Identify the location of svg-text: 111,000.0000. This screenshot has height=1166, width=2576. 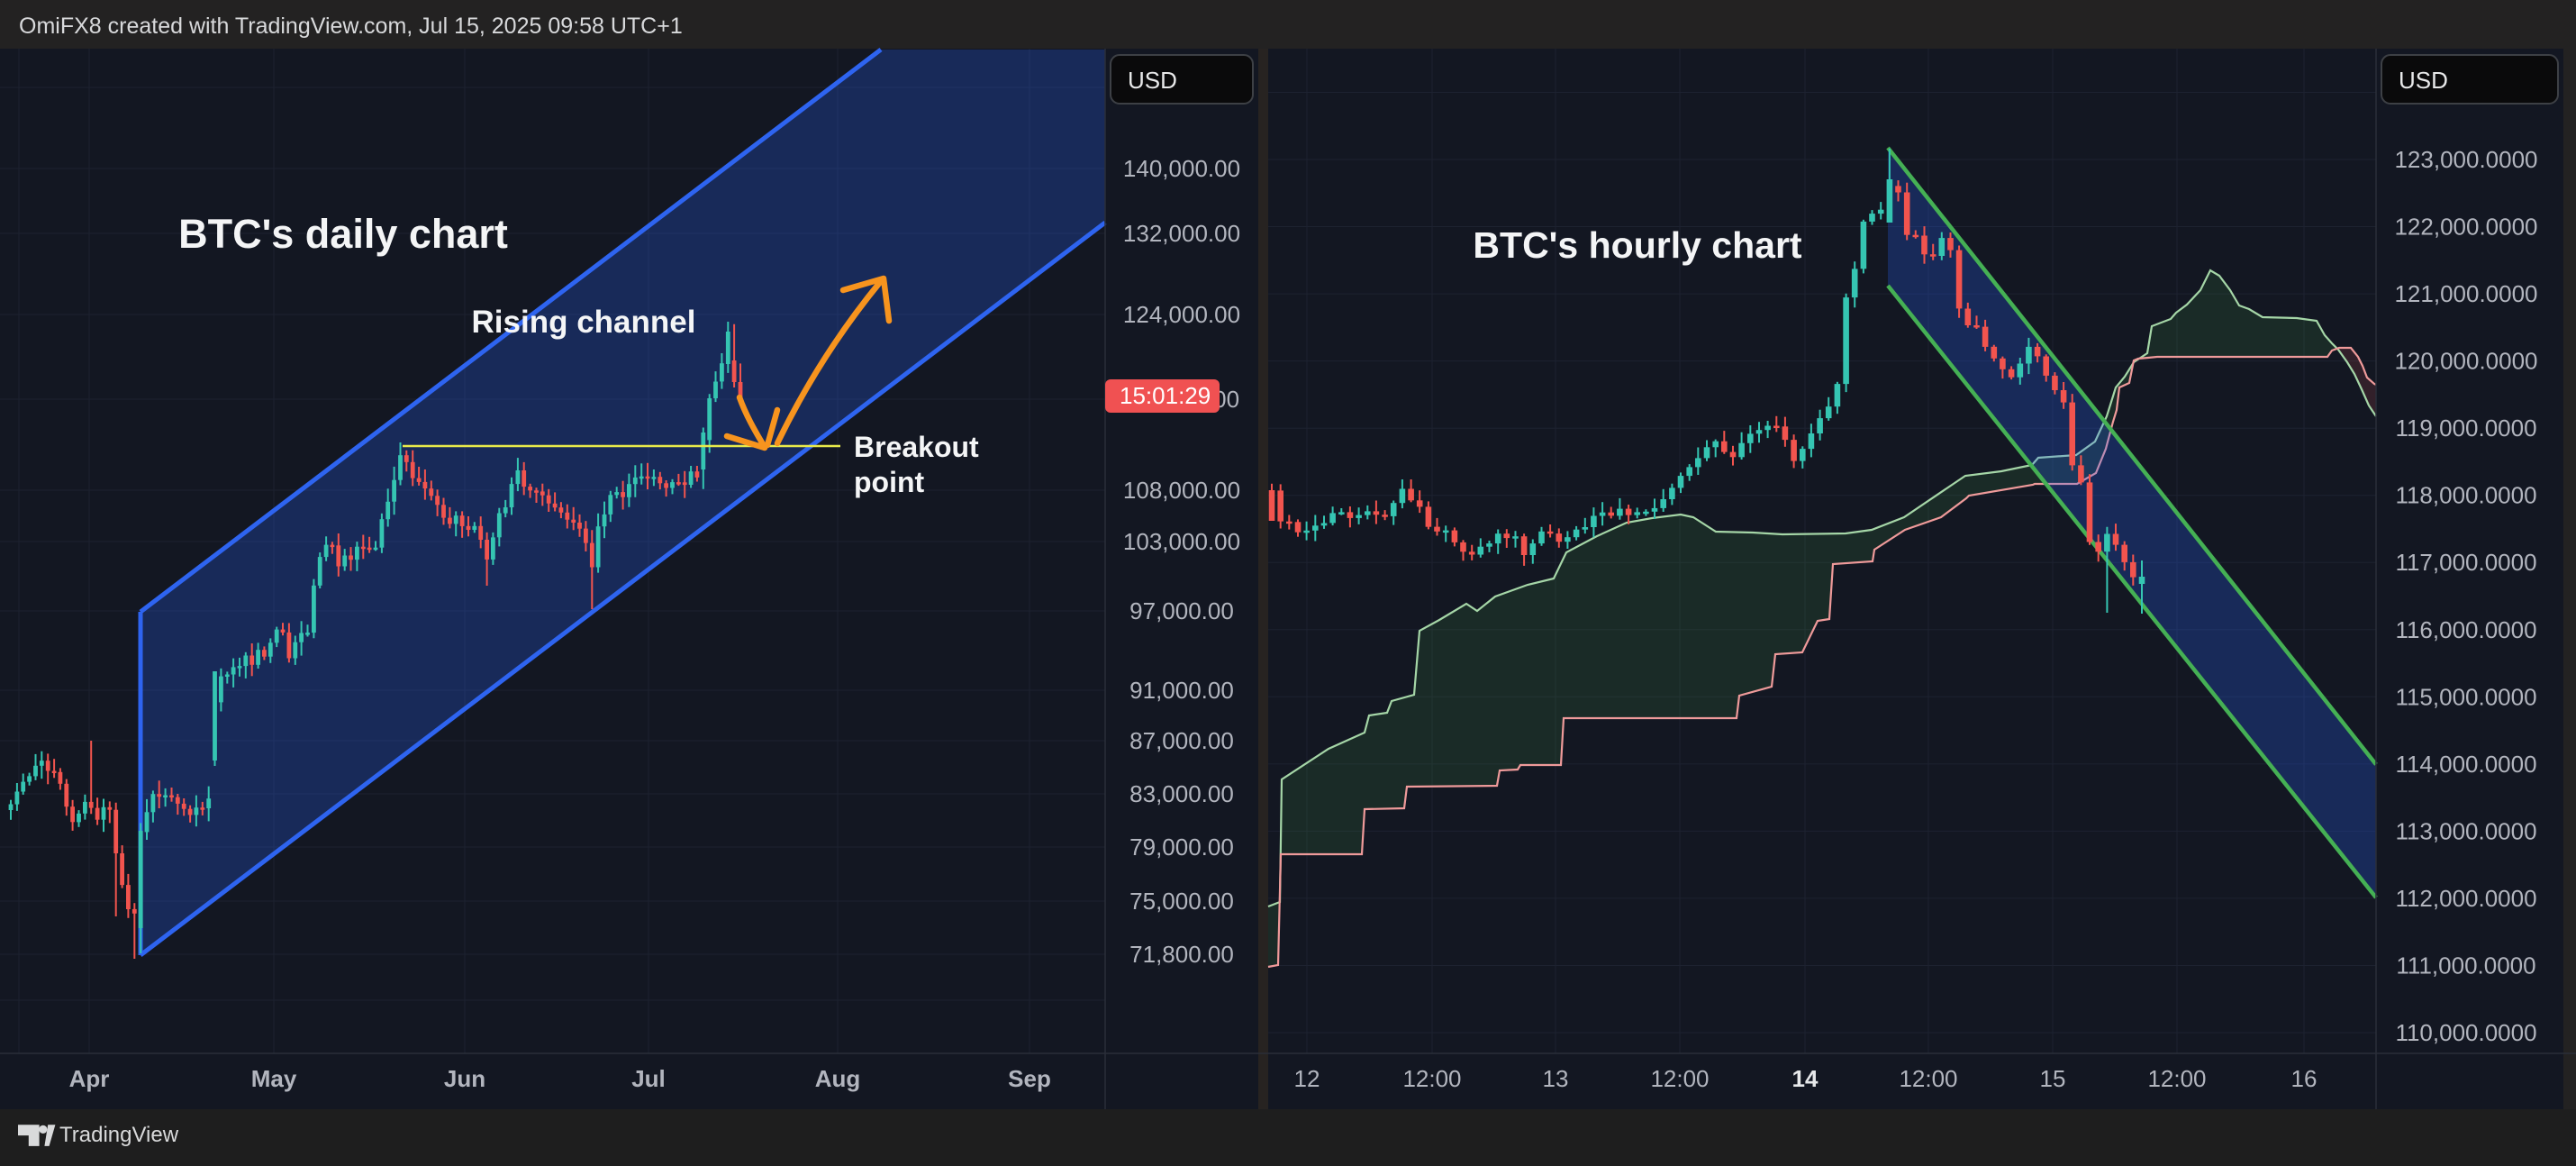
(2465, 965).